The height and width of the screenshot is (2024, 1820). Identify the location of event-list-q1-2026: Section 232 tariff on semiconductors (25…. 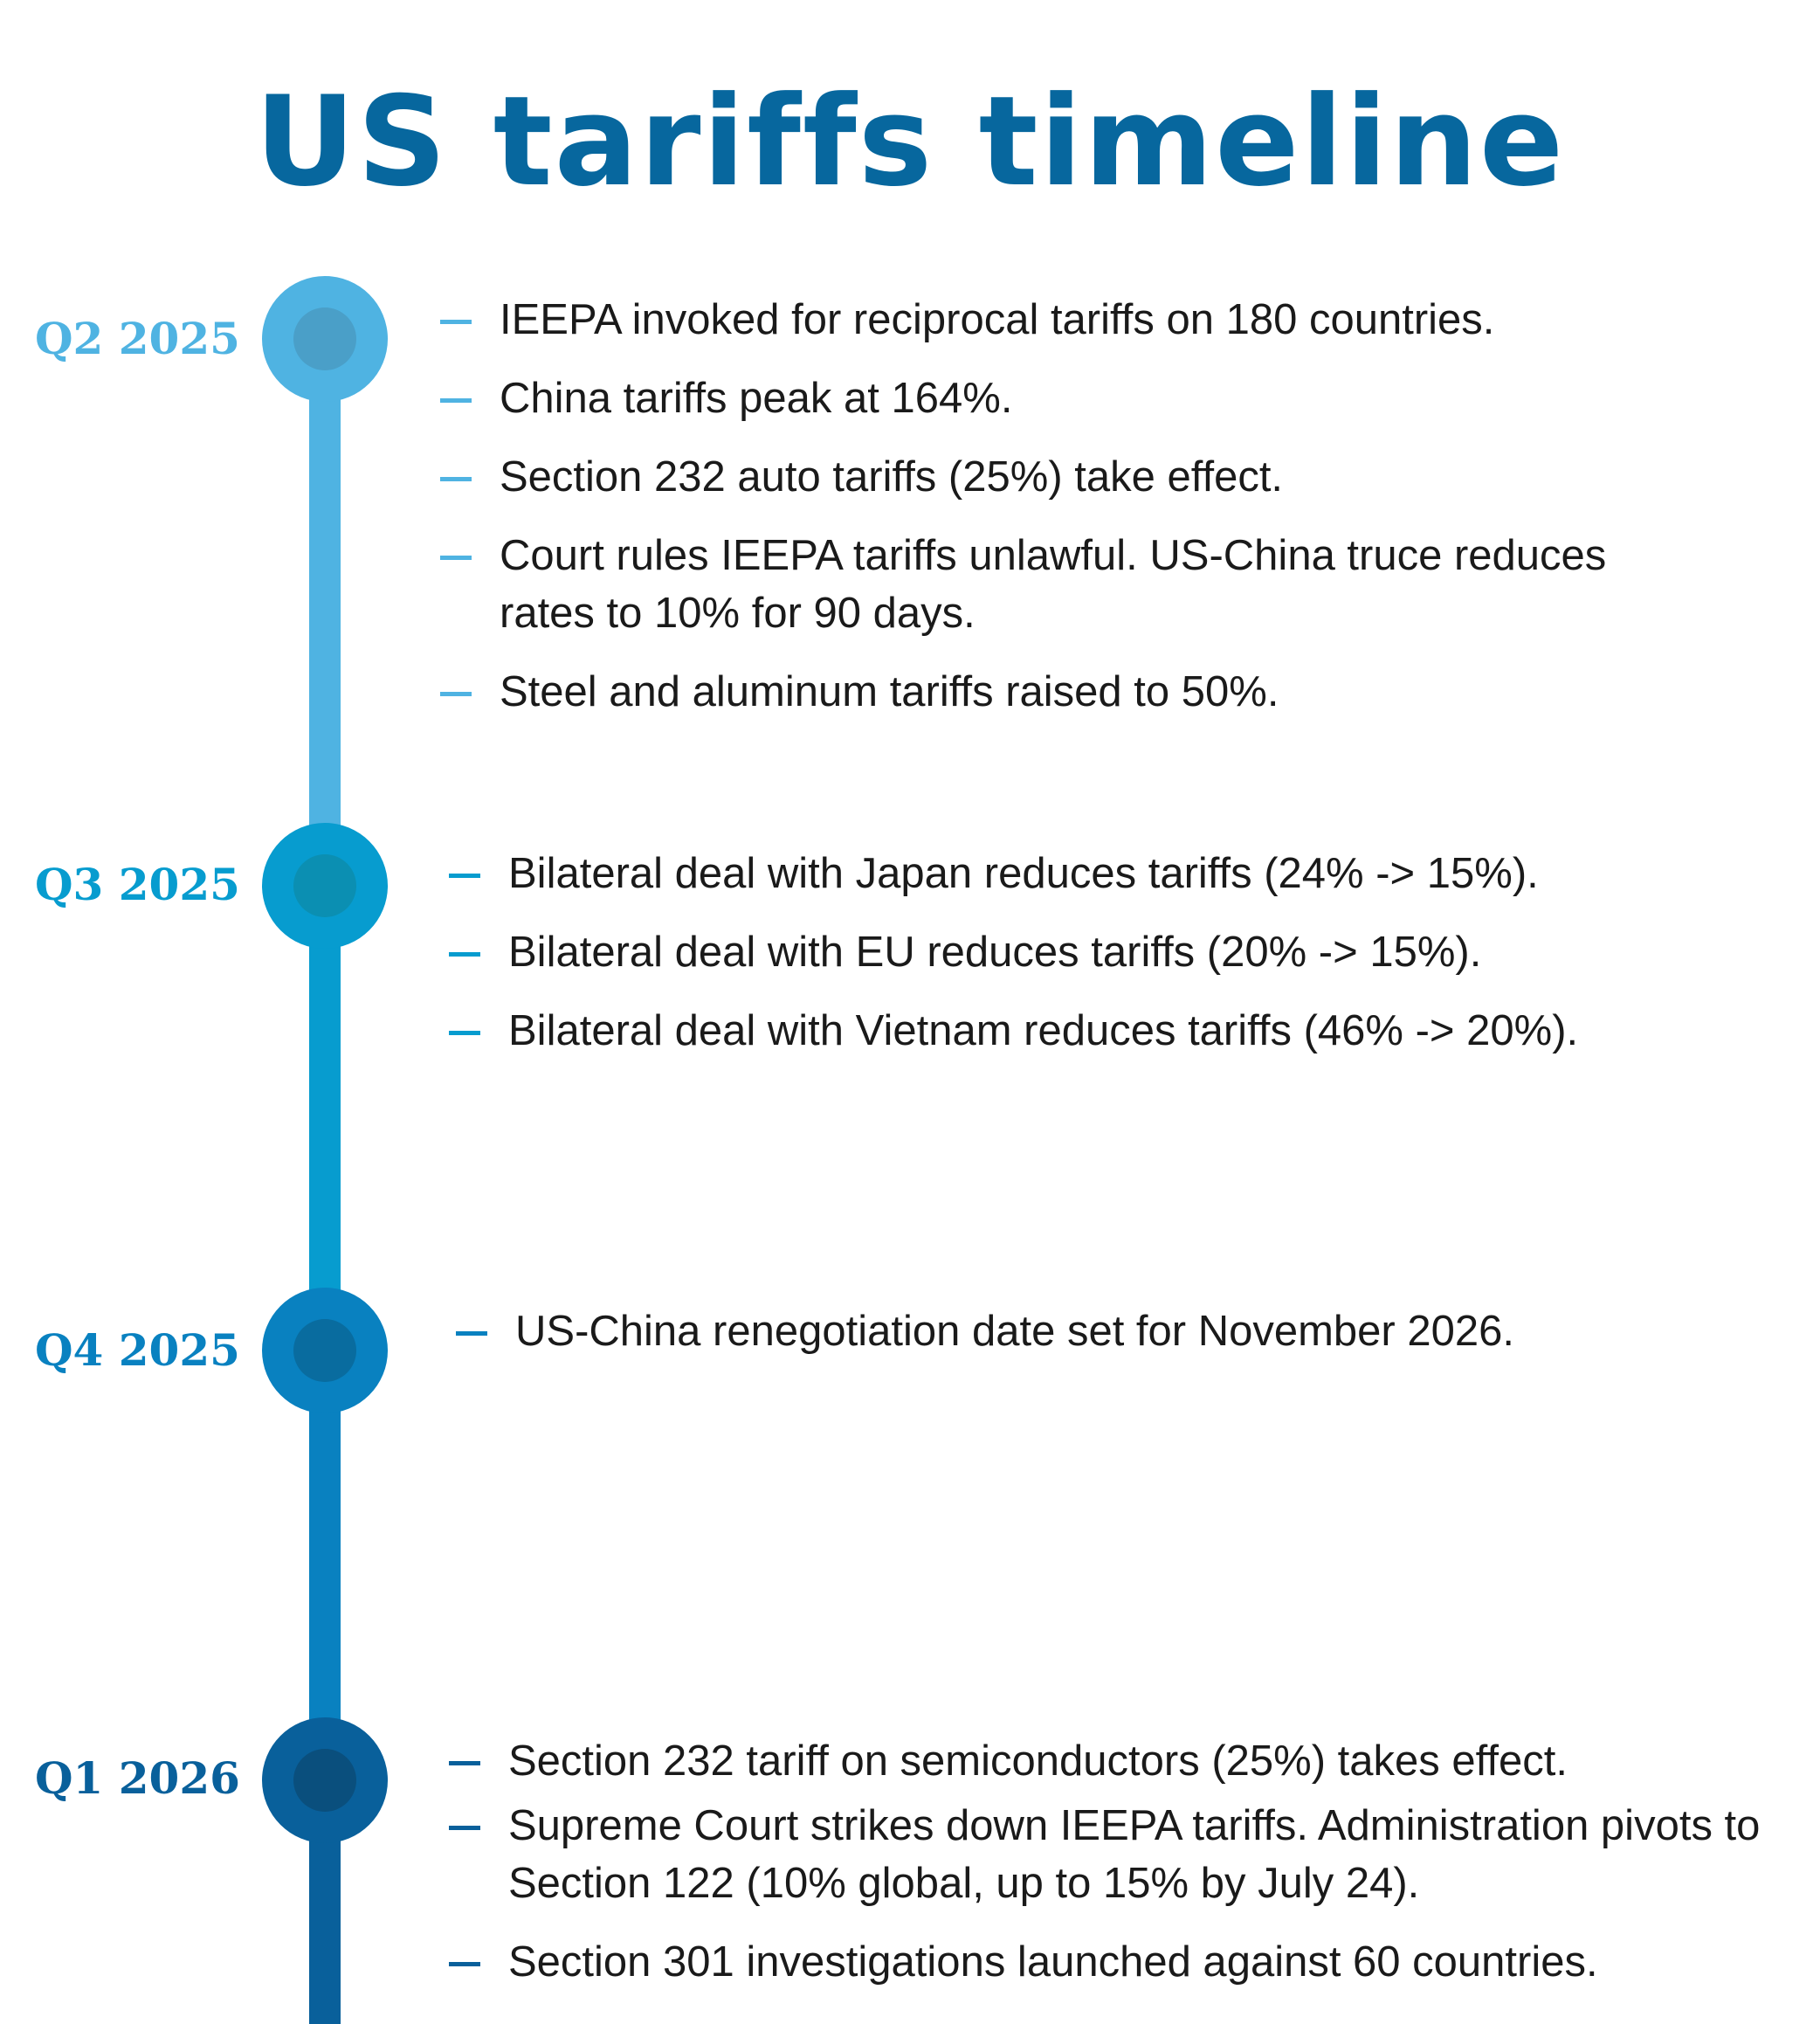
(1117, 1862).